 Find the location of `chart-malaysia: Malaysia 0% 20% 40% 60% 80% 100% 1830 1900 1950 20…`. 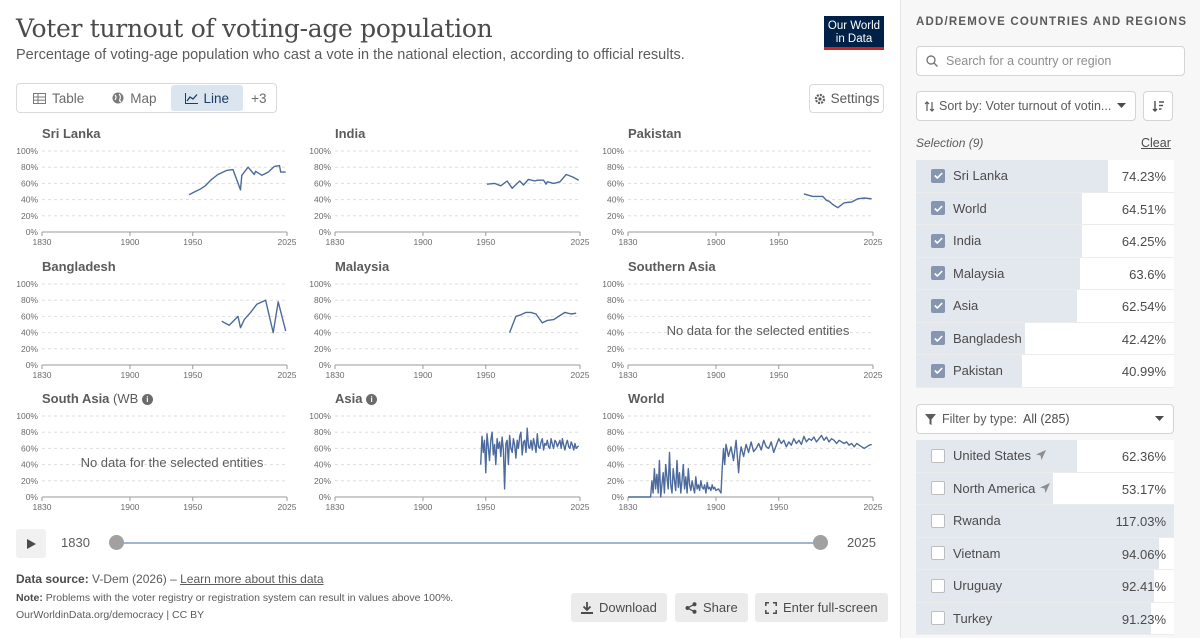

chart-malaysia: Malaysia 0% 20% 40% 60% 80% 100% 1830 1900 1950 20… is located at coordinates (449, 321).